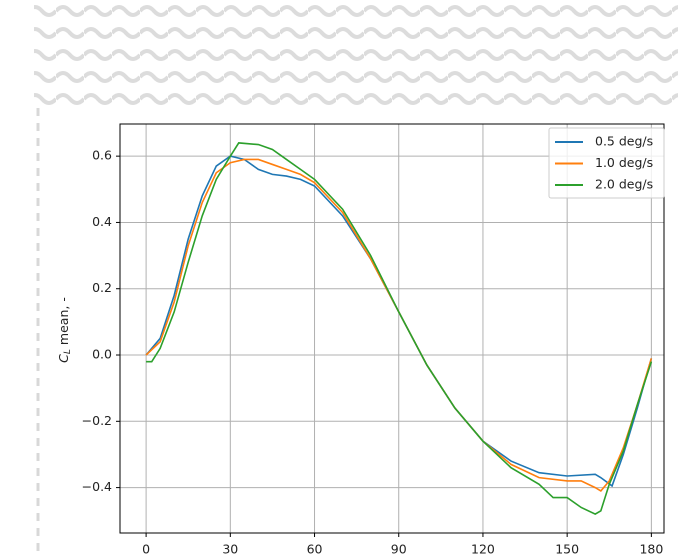  What do you see at coordinates (651, 549) in the screenshot?
I see `x-tick-label: 180` at bounding box center [651, 549].